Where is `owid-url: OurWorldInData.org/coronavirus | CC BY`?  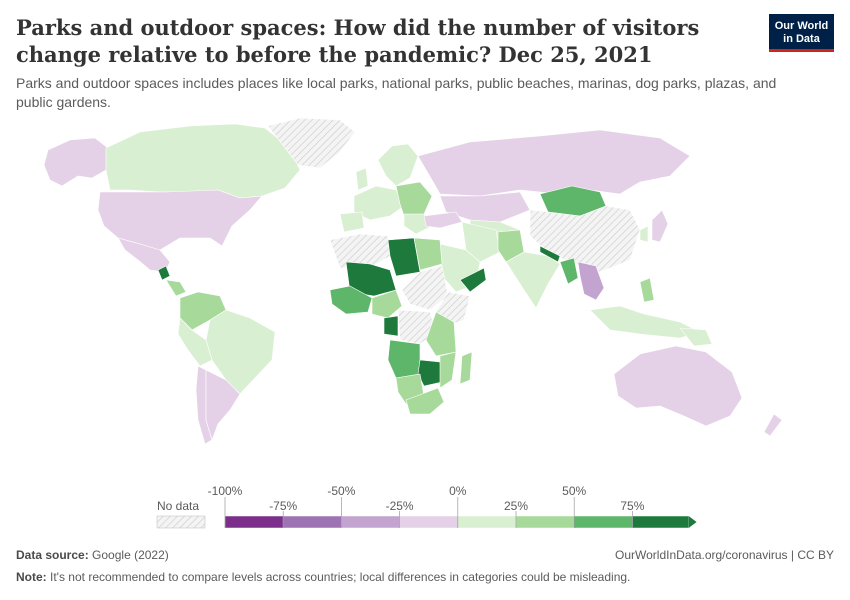
owid-url: OurWorldInData.org/coronavirus | CC BY is located at coordinates (724, 555).